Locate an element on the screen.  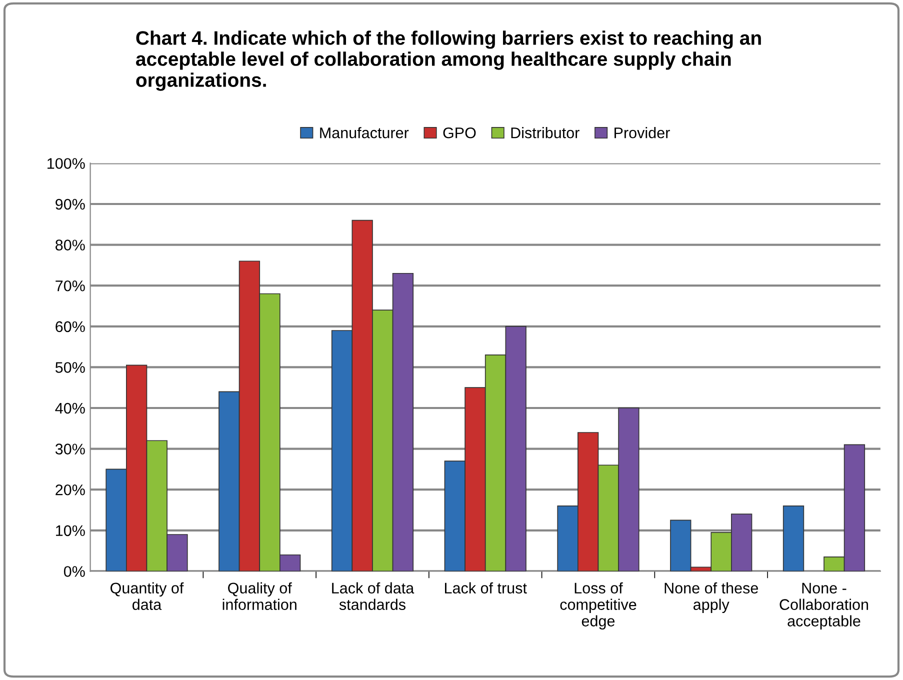
y-tick-label: 10% is located at coordinates (70, 530).